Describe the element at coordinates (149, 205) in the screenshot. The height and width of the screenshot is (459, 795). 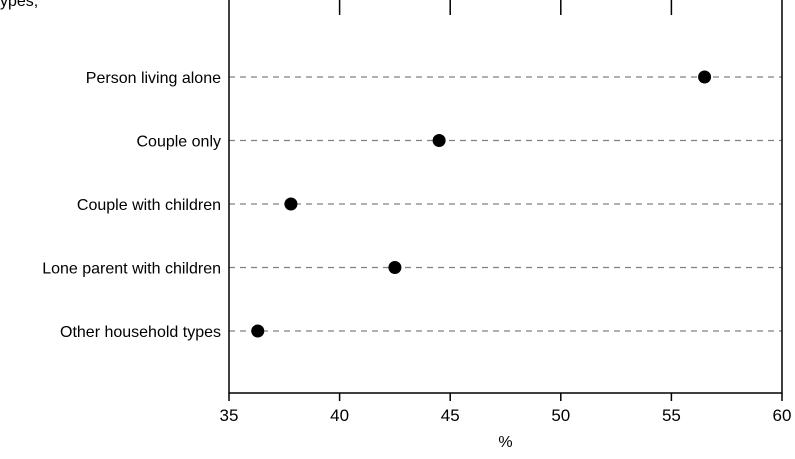
I see `category-label: Couple with children` at that location.